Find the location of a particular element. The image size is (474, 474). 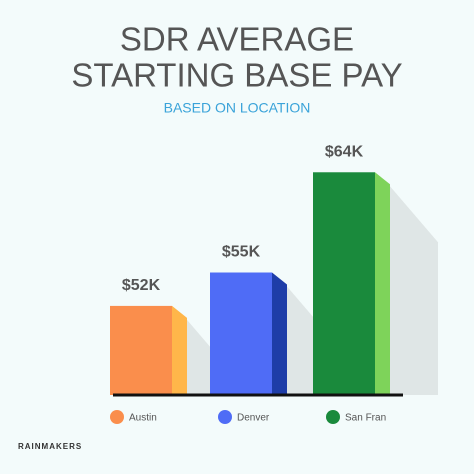

legend-label: Austin is located at coordinates (143, 418).